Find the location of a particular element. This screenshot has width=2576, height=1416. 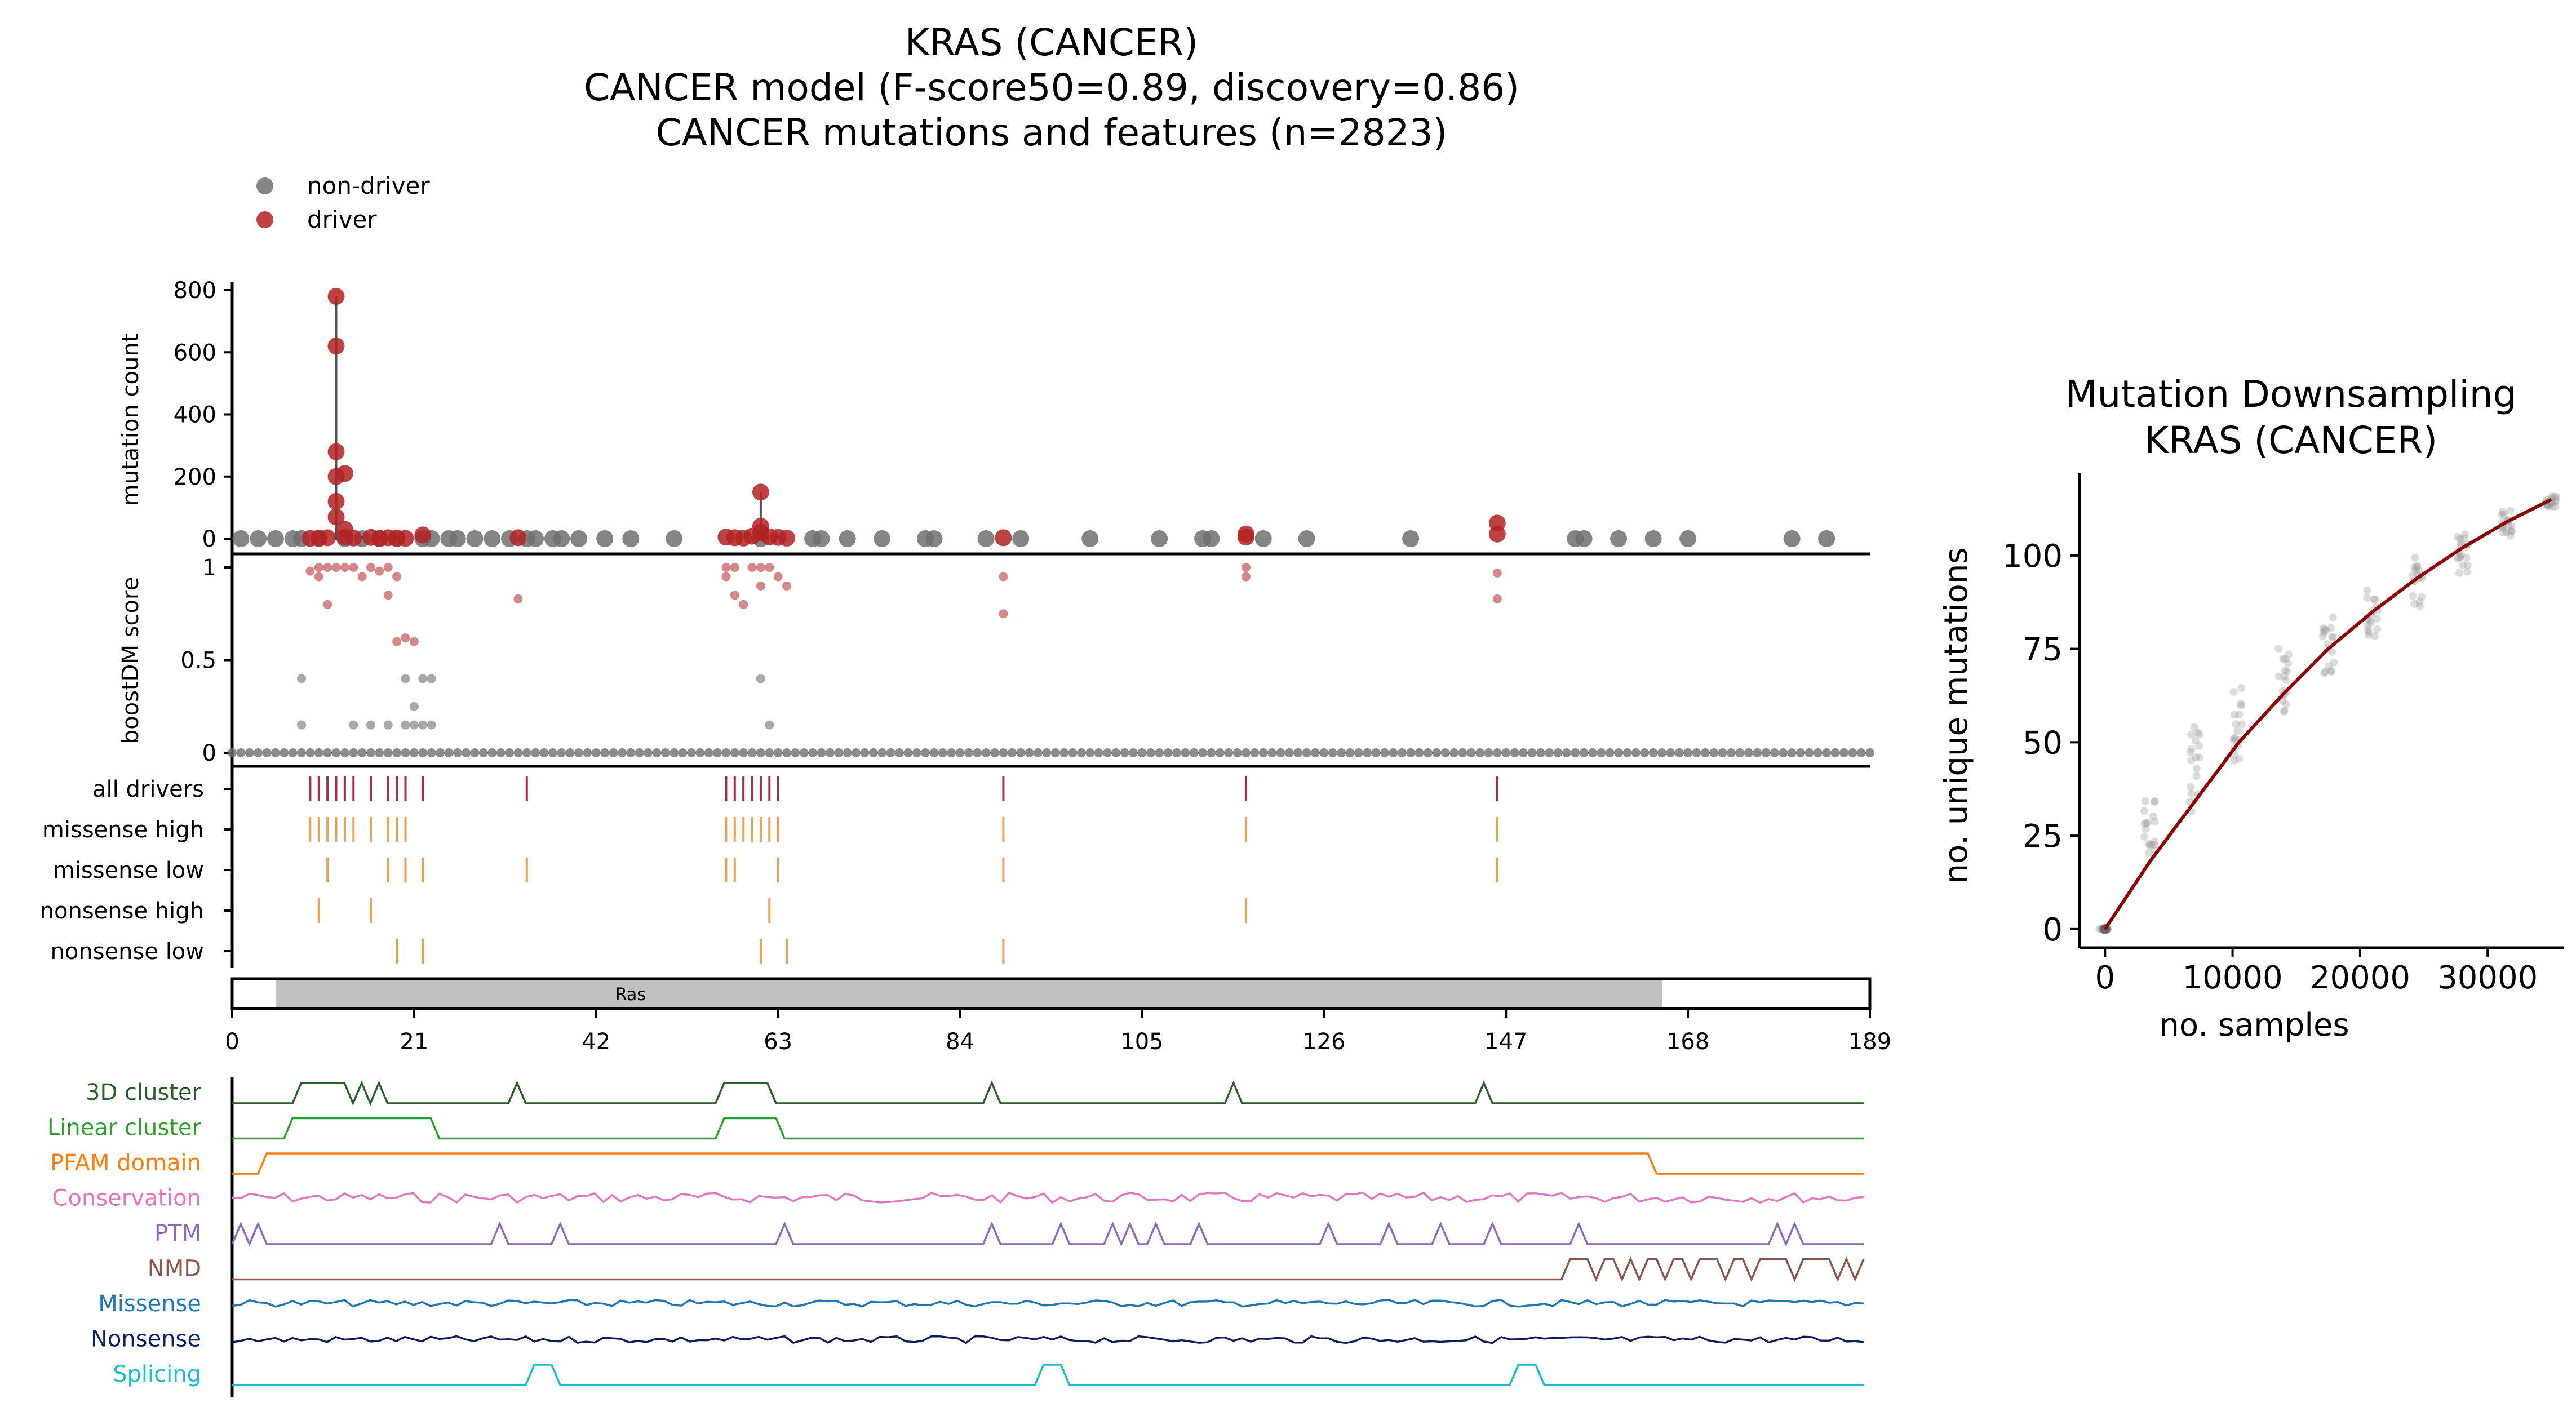

mutation-count-ylabel: mutation count is located at coordinates (131, 420).